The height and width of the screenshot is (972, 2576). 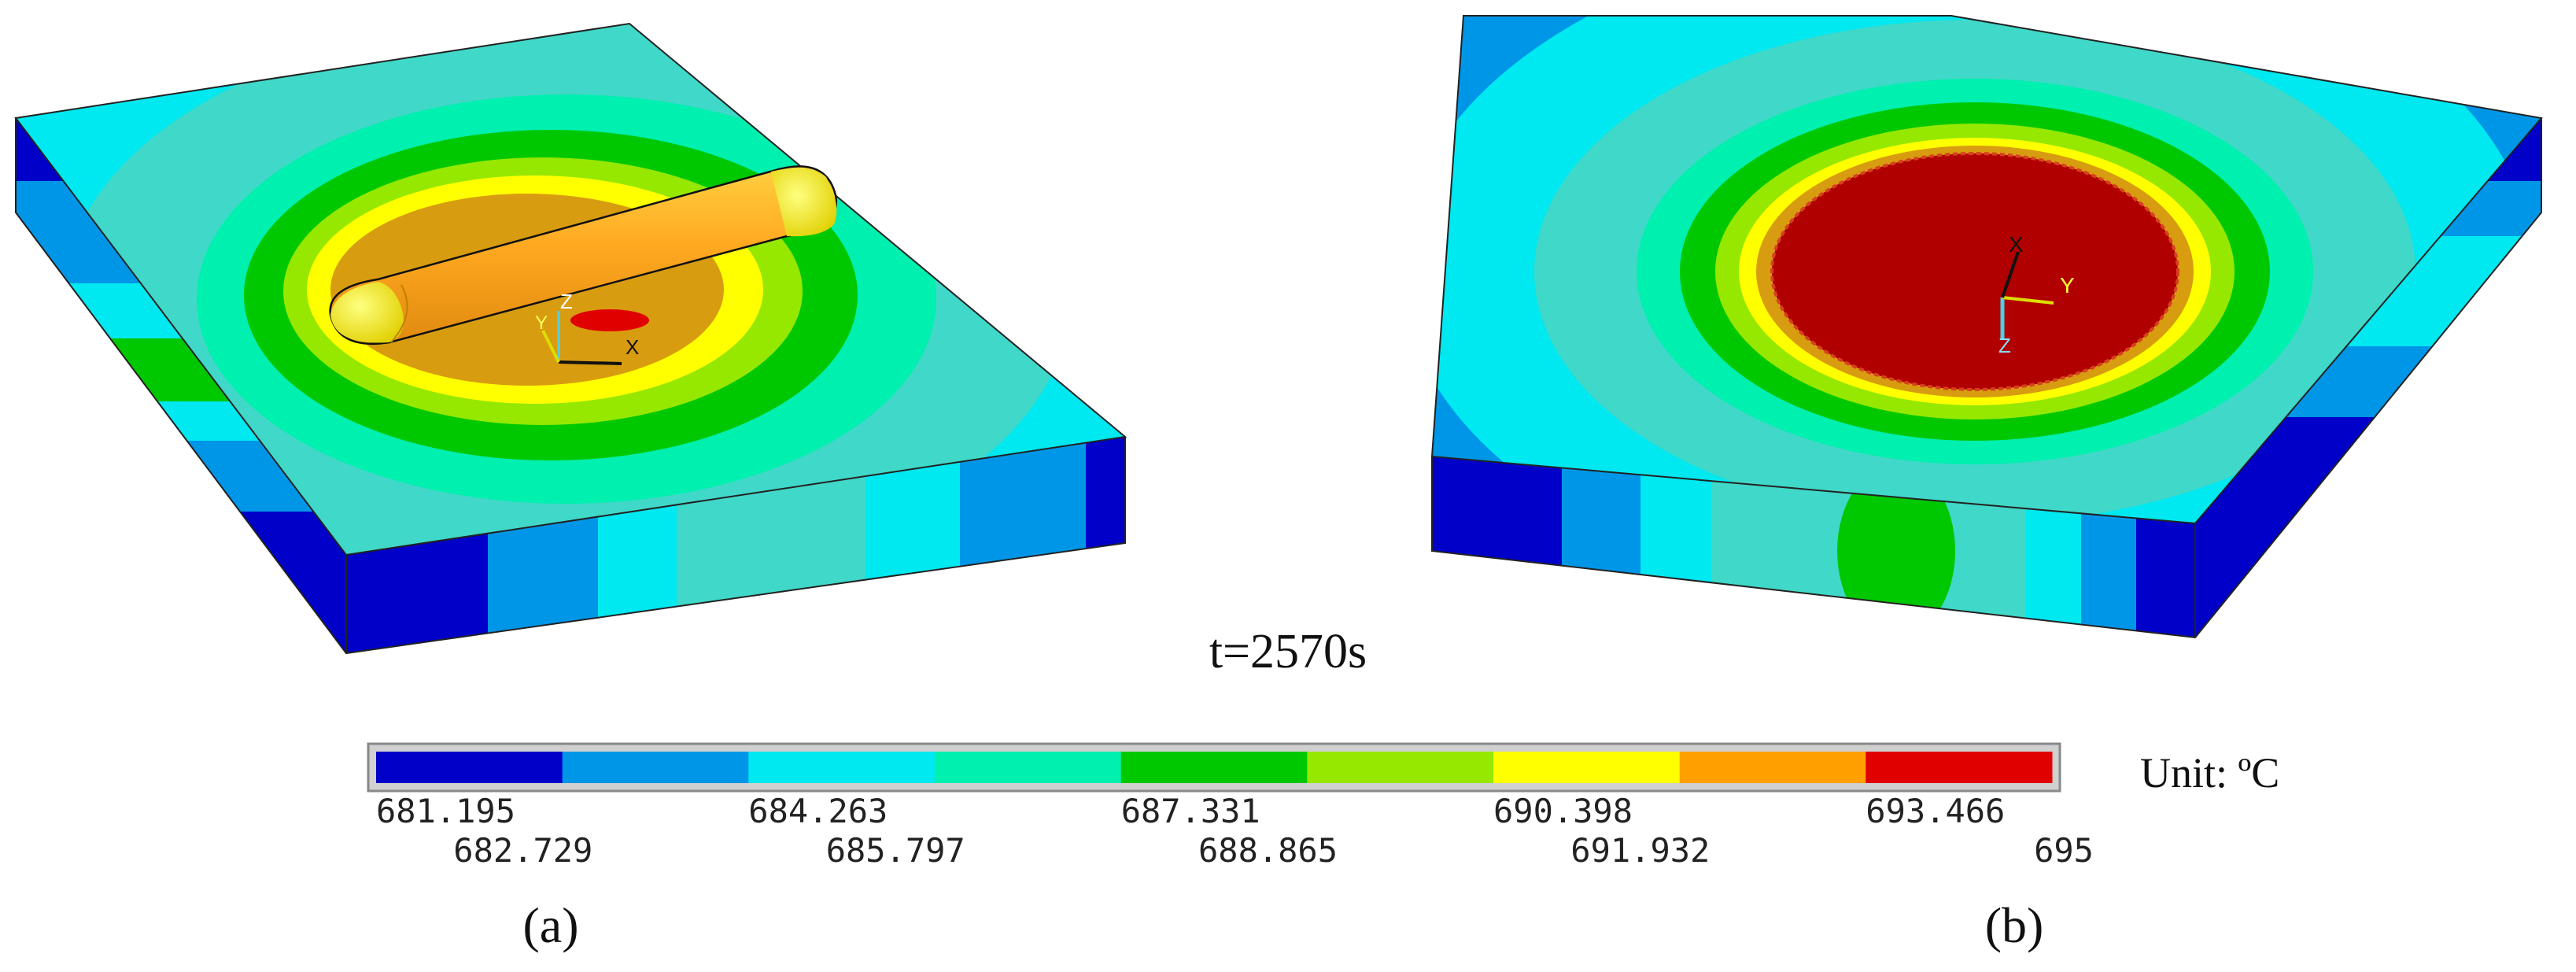 I want to click on colorbar-tick-label: 682.729, so click(x=522, y=851).